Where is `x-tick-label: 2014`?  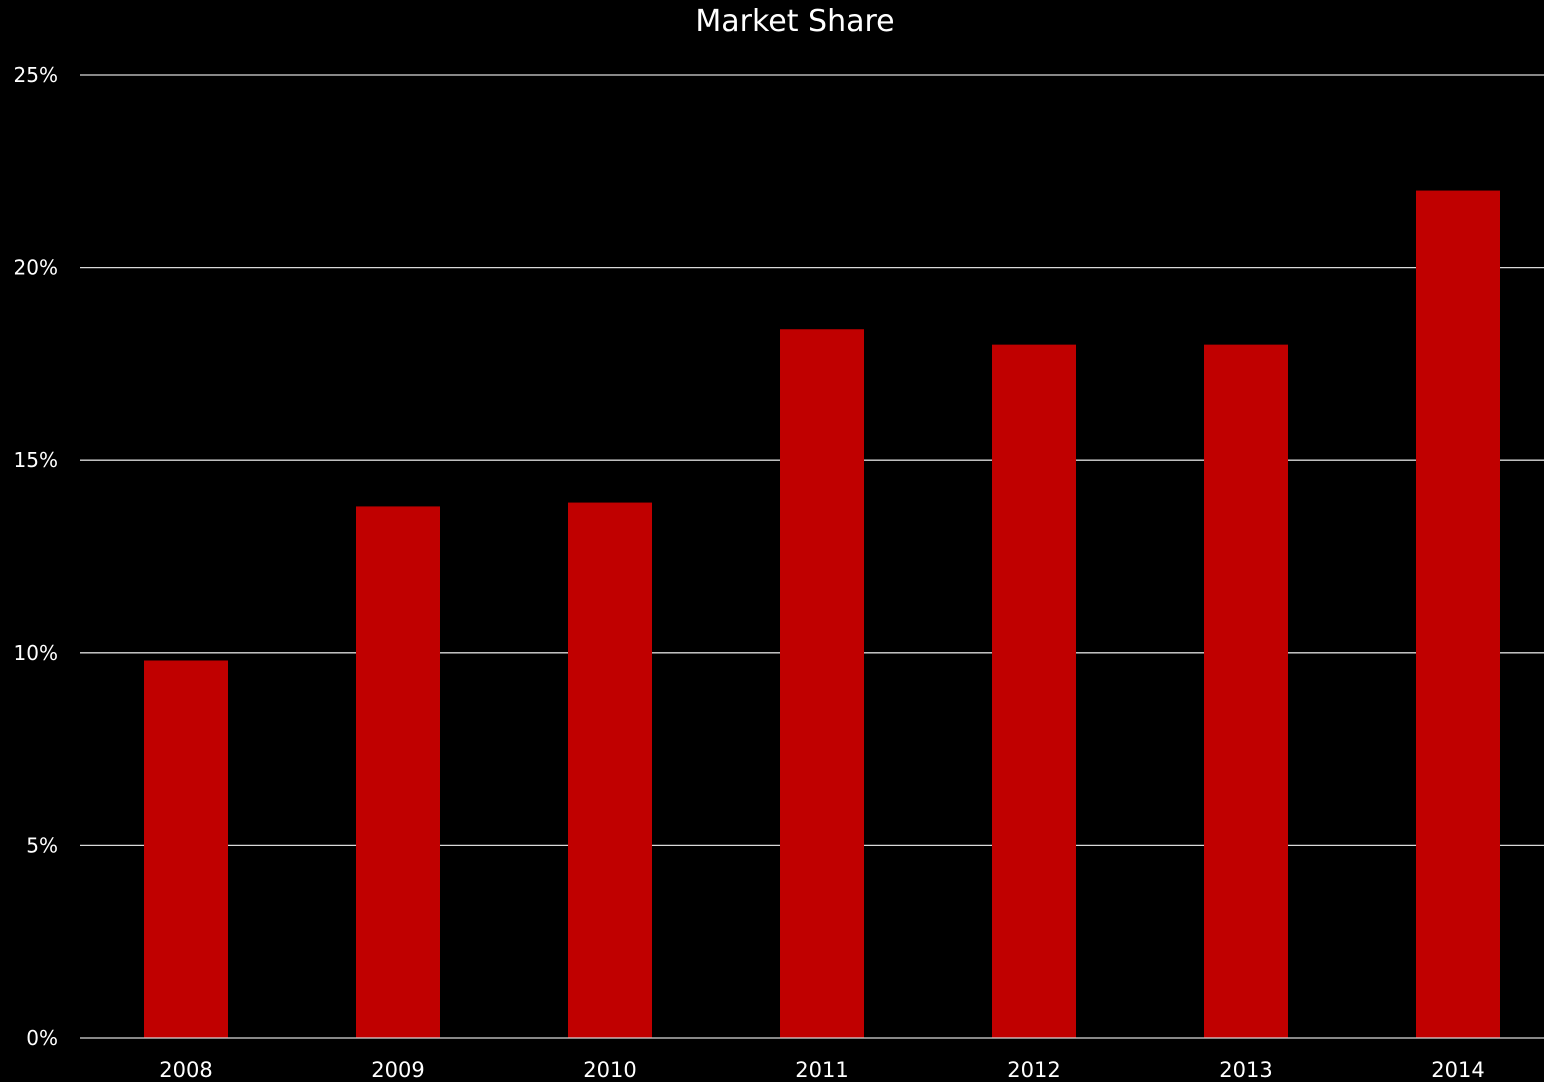 x-tick-label: 2014 is located at coordinates (1457, 1070).